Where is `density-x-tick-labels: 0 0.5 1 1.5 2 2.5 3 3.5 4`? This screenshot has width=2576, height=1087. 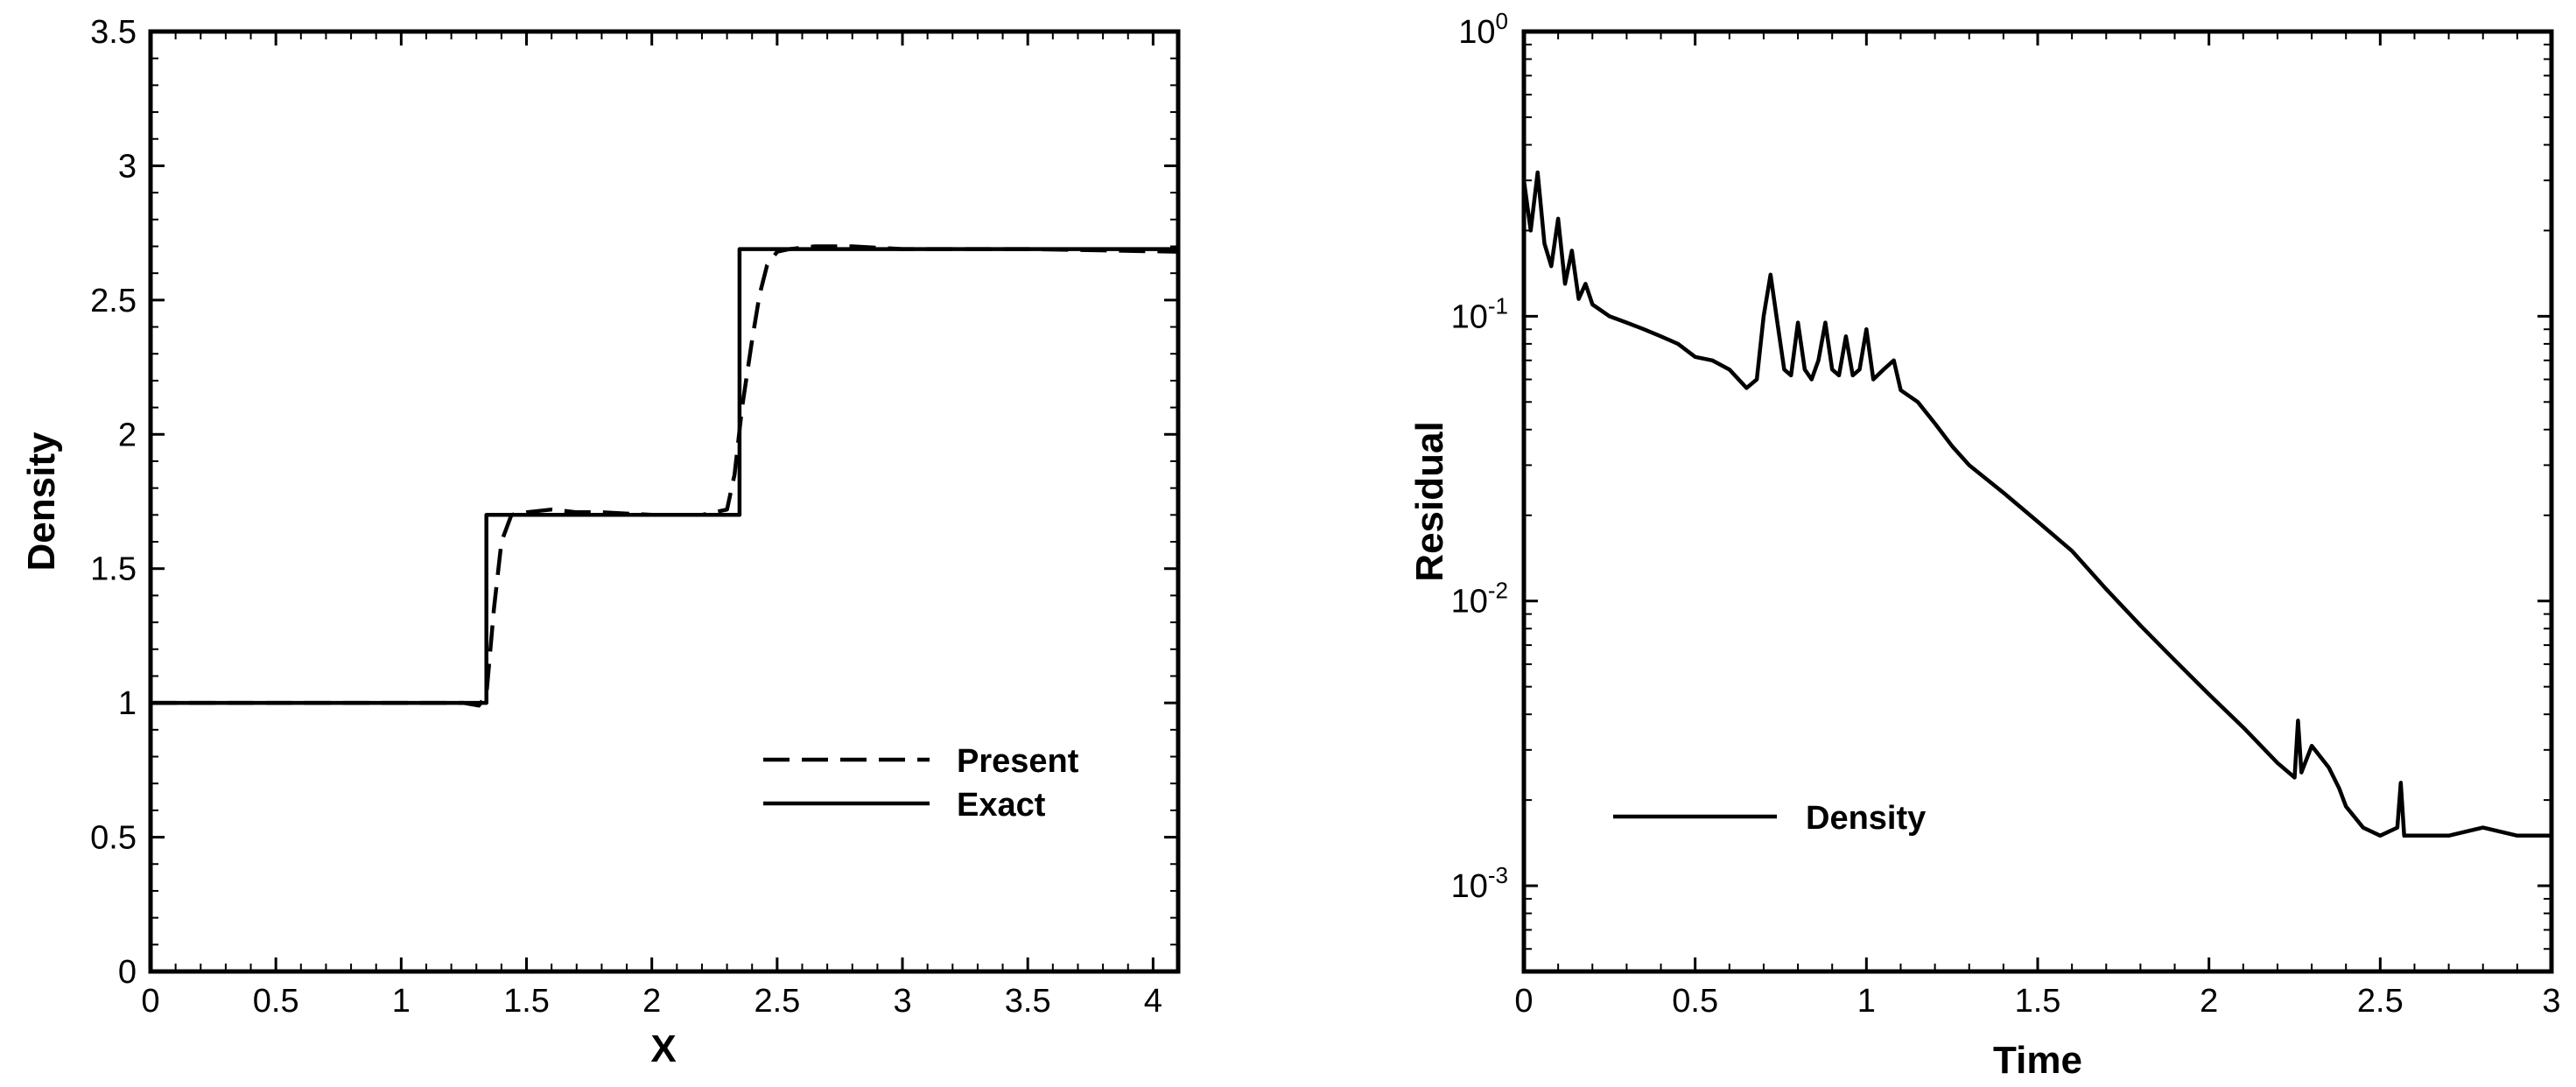 density-x-tick-labels: 0 0.5 1 1.5 2 2.5 3 3.5 4 is located at coordinates (651, 1001).